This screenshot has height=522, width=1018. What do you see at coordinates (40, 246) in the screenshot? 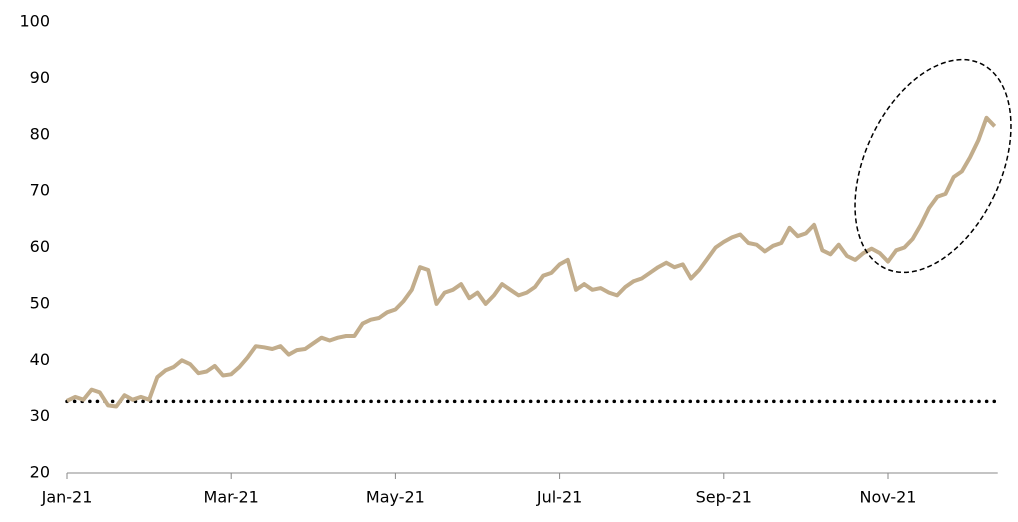
I see `y-tick-label: 60` at bounding box center [40, 246].